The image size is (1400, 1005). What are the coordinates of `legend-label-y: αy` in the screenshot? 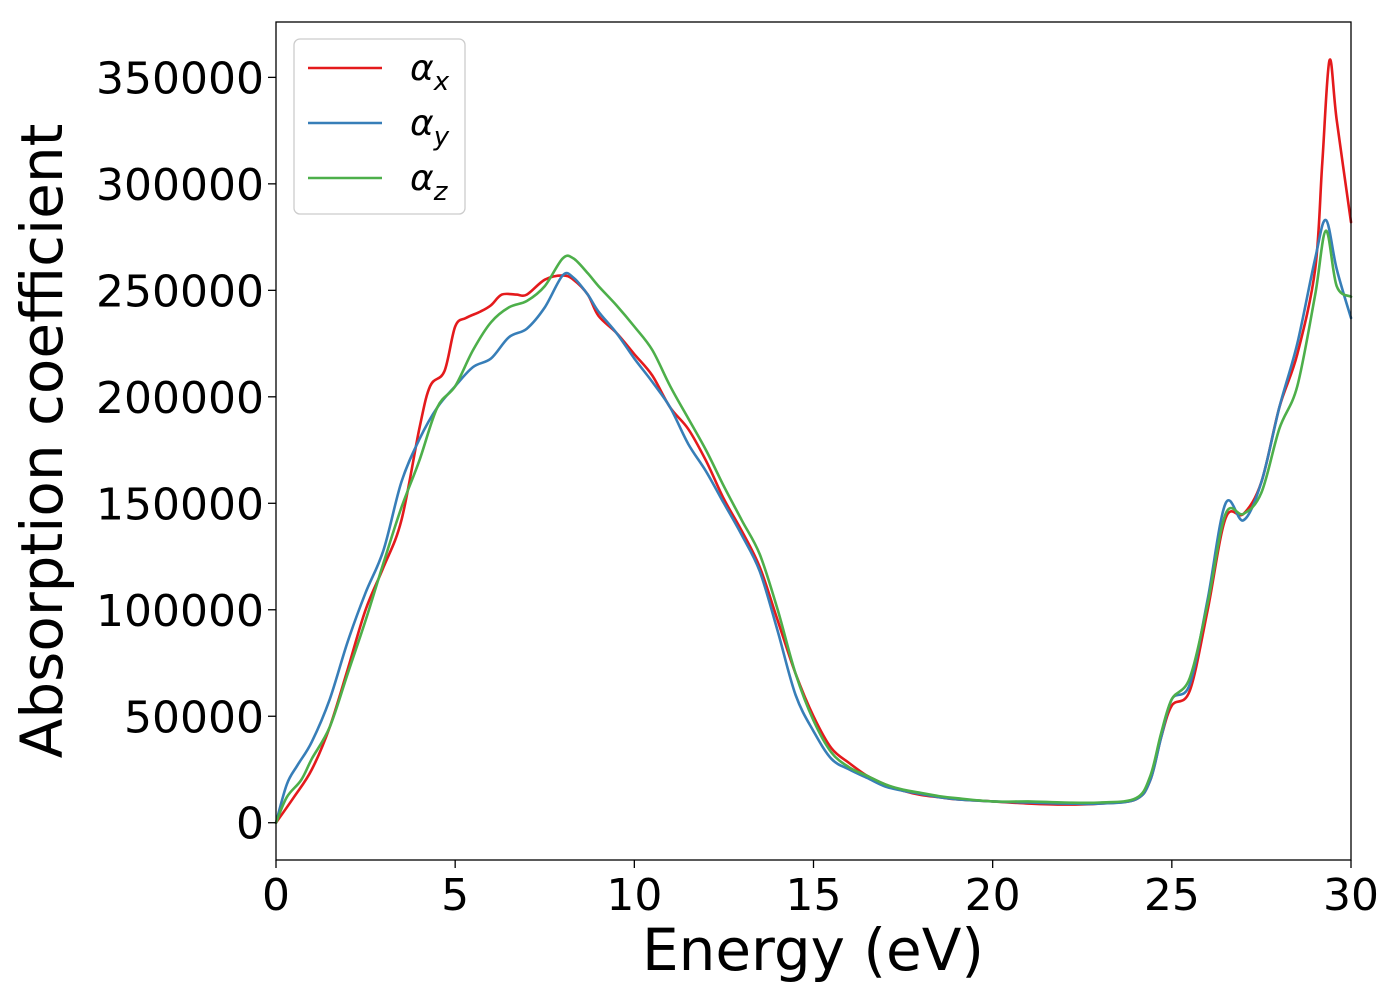 It's located at (430, 127).